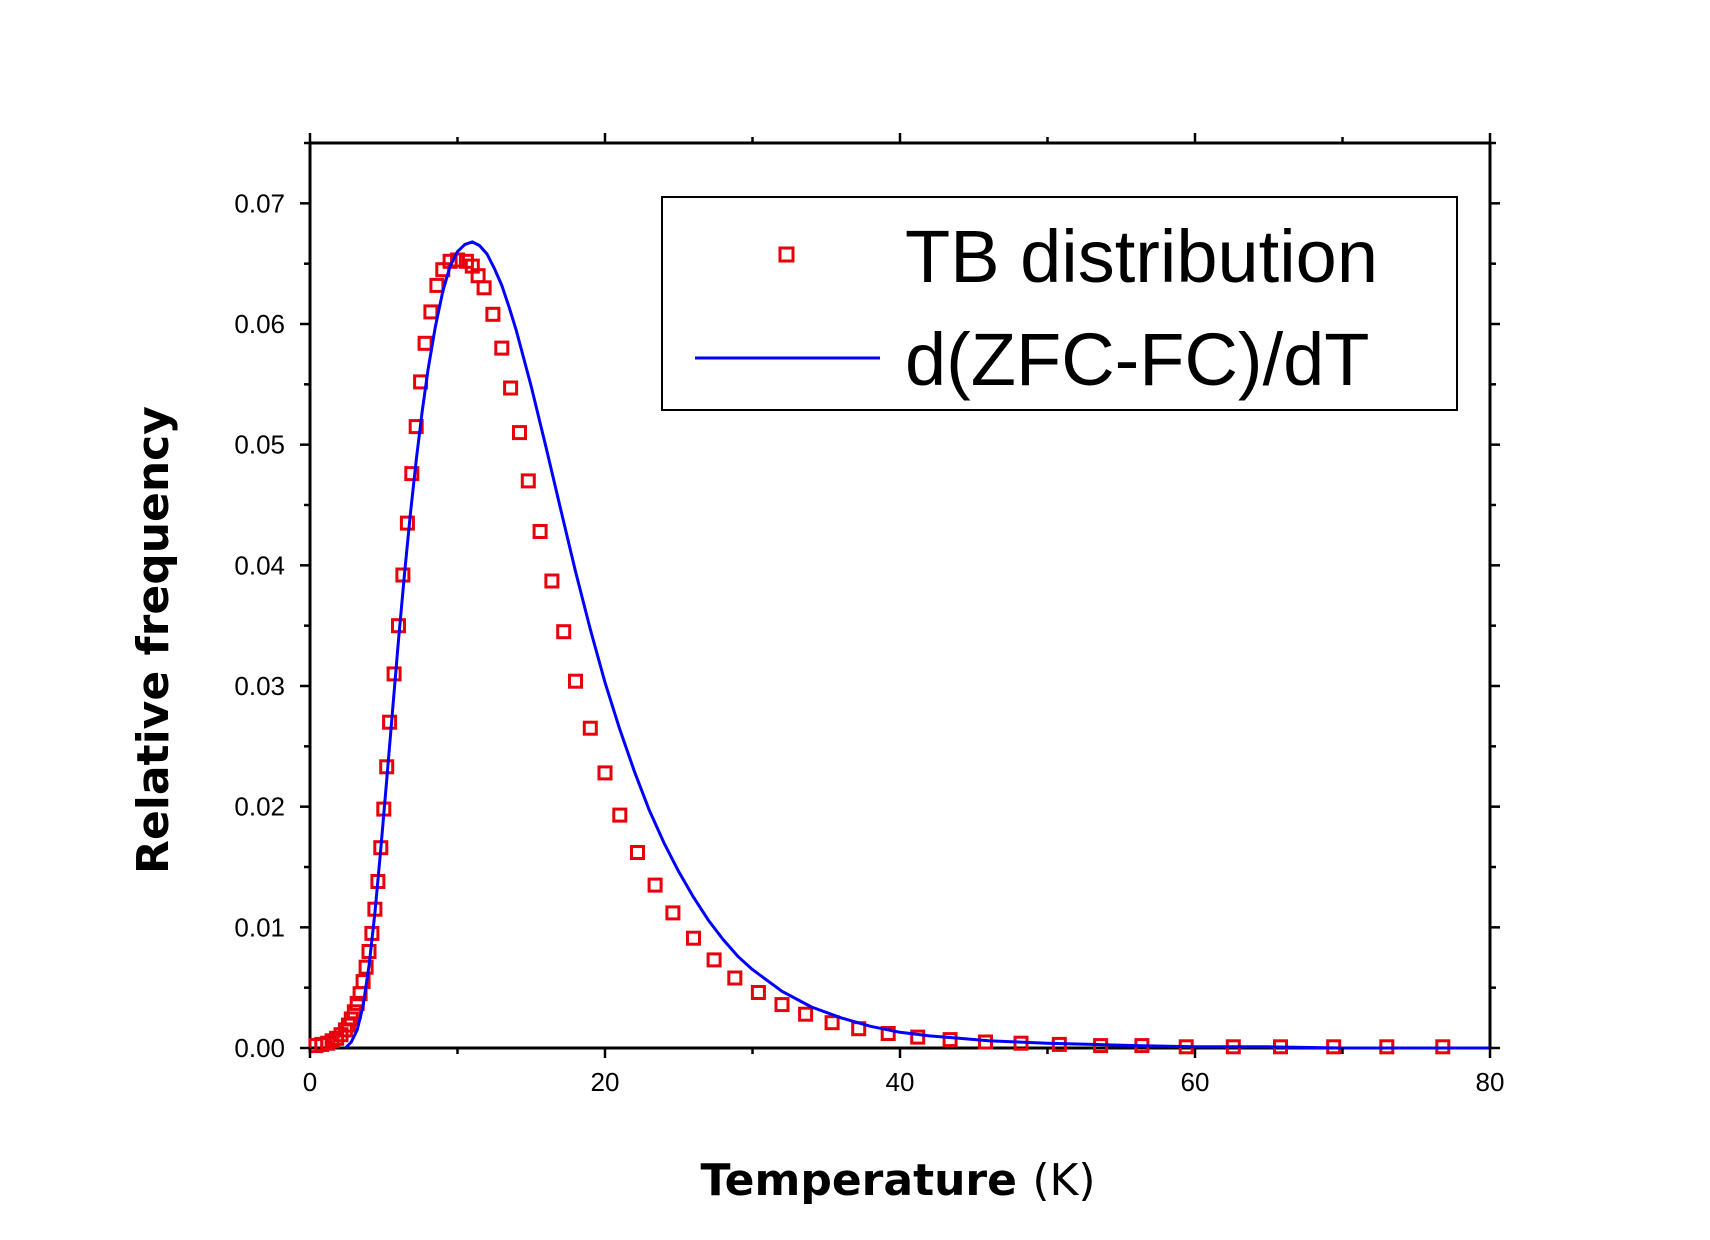 Image resolution: width=1710 pixels, height=1240 pixels. I want to click on y-tick-label: 0.02, so click(259, 807).